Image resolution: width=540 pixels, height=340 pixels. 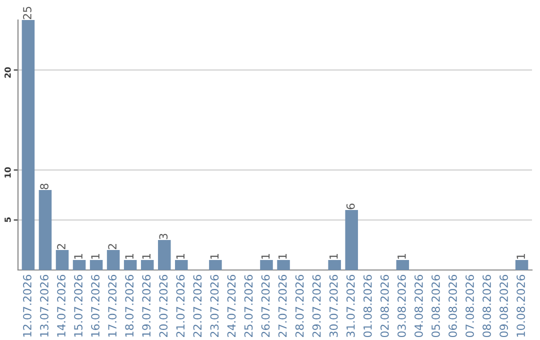 I want to click on x-tick-label: 22.07.2026, so click(x=197, y=305).